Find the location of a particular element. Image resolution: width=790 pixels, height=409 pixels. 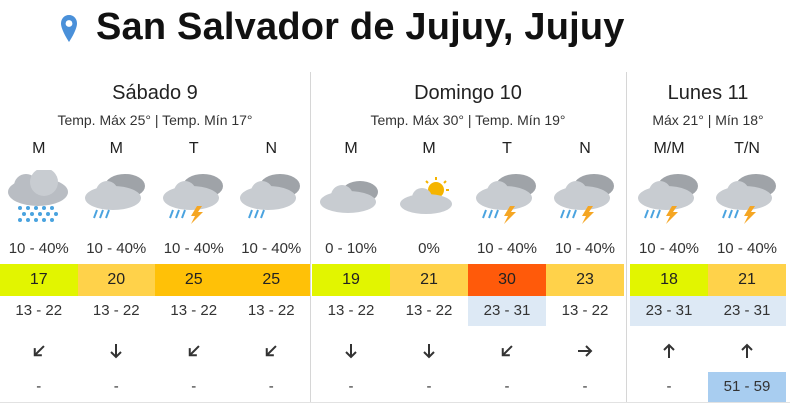

uv-value: 17 is located at coordinates (39, 280).